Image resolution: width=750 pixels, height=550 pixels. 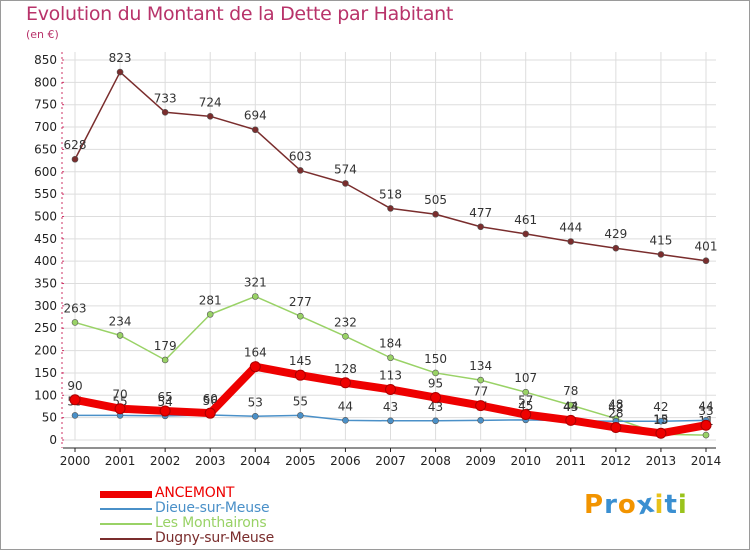 What do you see at coordinates (165, 461) in the screenshot?
I see `x-tick-label: 2002` at bounding box center [165, 461].